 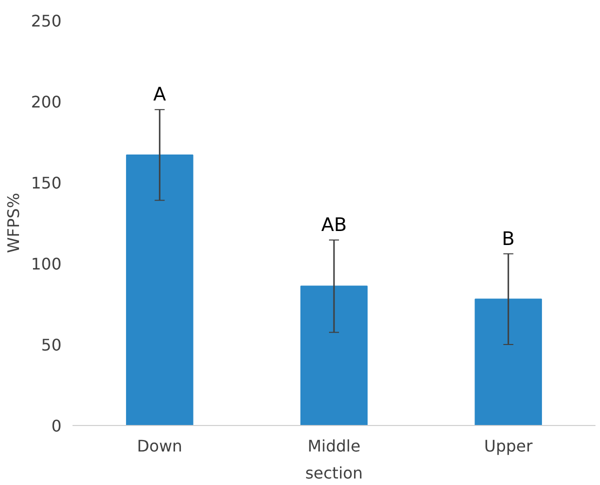 What do you see at coordinates (334, 446) in the screenshot?
I see `x-tick-label: Middle` at bounding box center [334, 446].